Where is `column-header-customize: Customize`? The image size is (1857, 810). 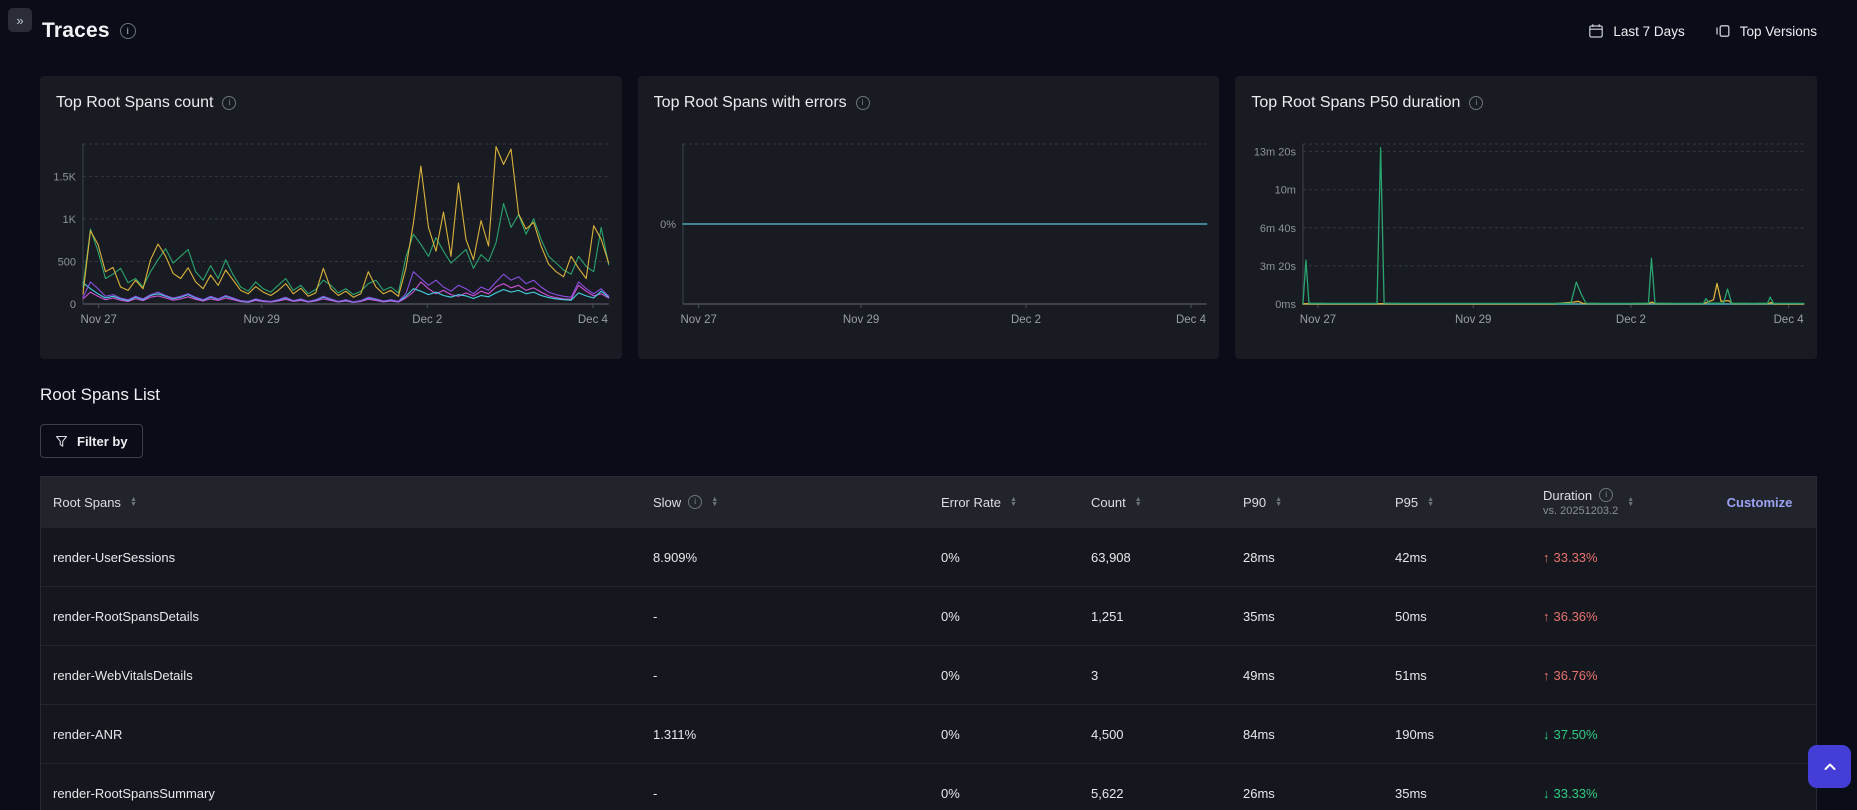 column-header-customize: Customize is located at coordinates (1759, 502).